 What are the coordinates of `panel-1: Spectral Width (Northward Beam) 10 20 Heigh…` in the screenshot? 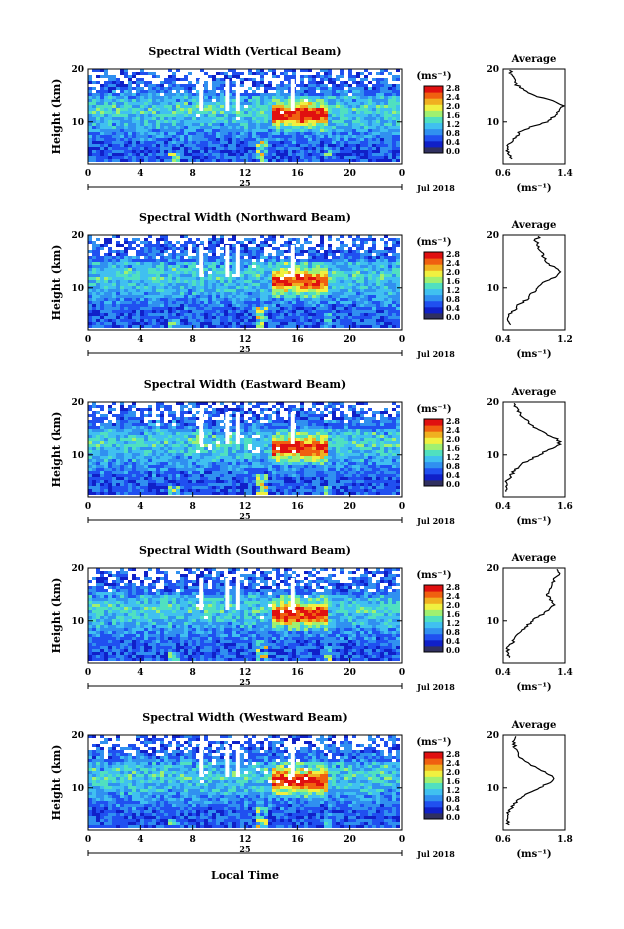 It's located at (311, 285).